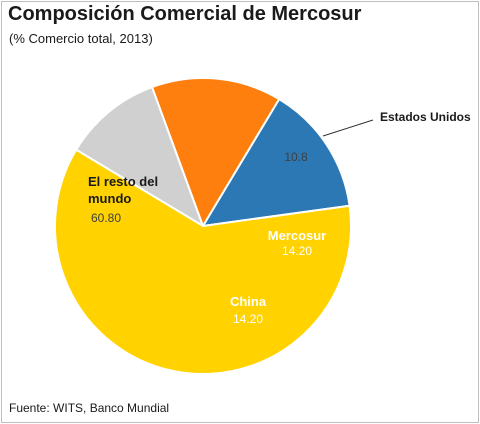 This screenshot has height=424, width=480. What do you see at coordinates (297, 251) in the screenshot?
I see `slice-value-mercosur: 14.20` at bounding box center [297, 251].